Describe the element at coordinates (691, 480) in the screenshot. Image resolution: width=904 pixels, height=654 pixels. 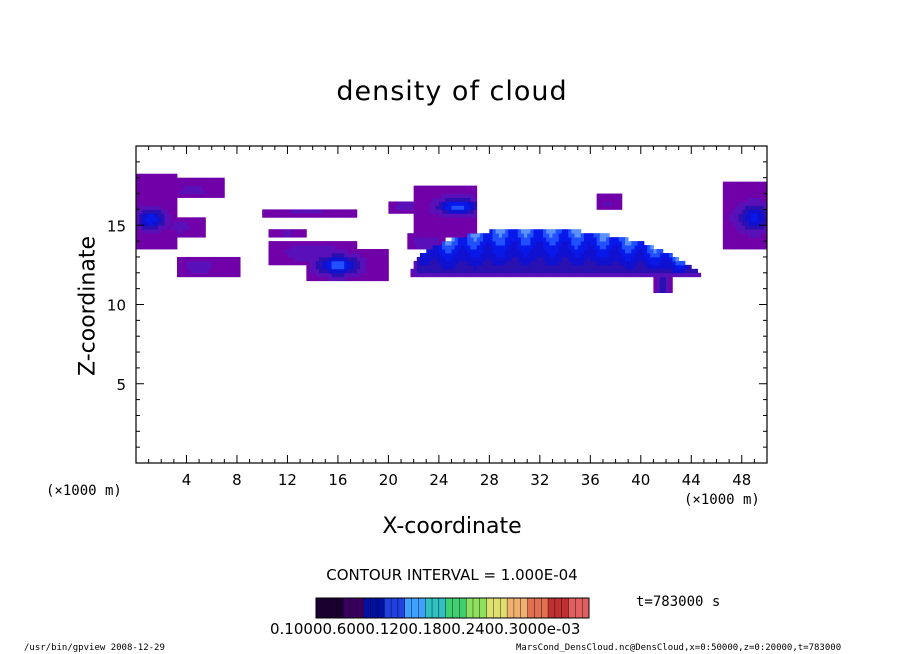
I see `x-tick-label: 44` at that location.